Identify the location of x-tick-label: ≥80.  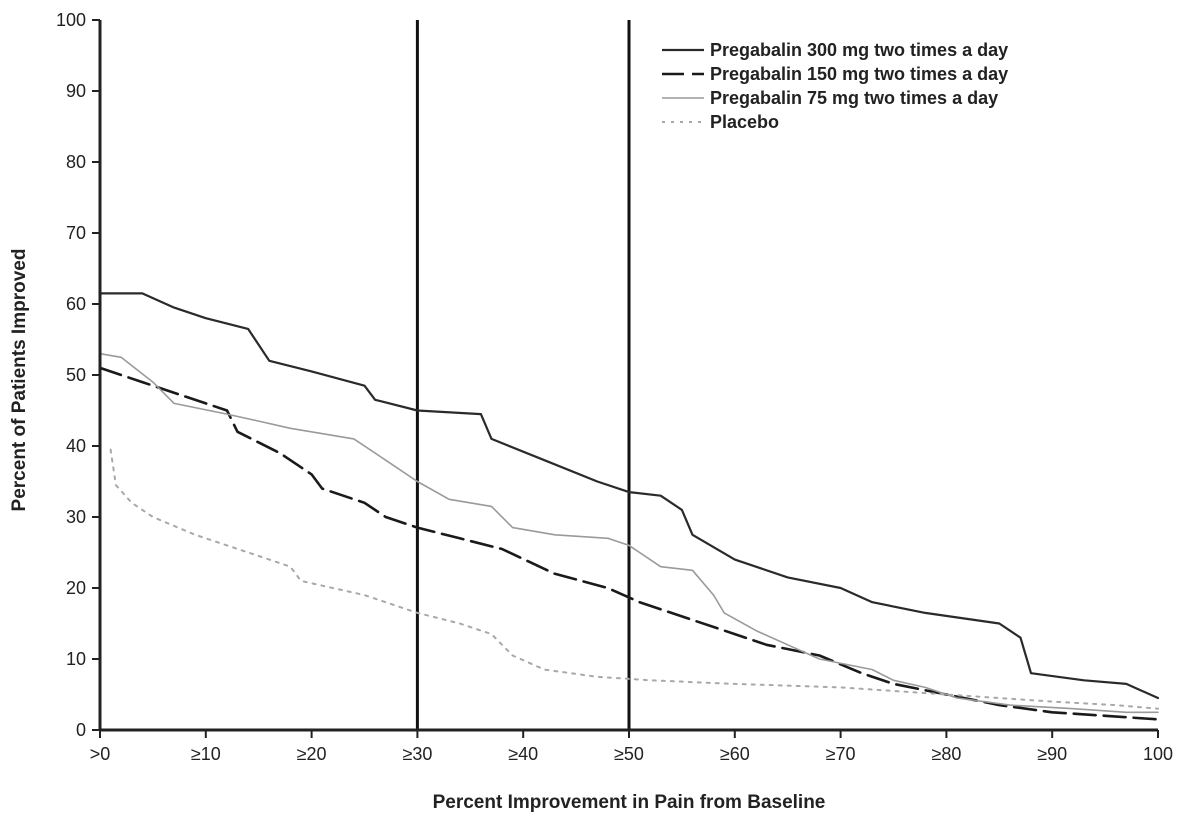
(946, 754).